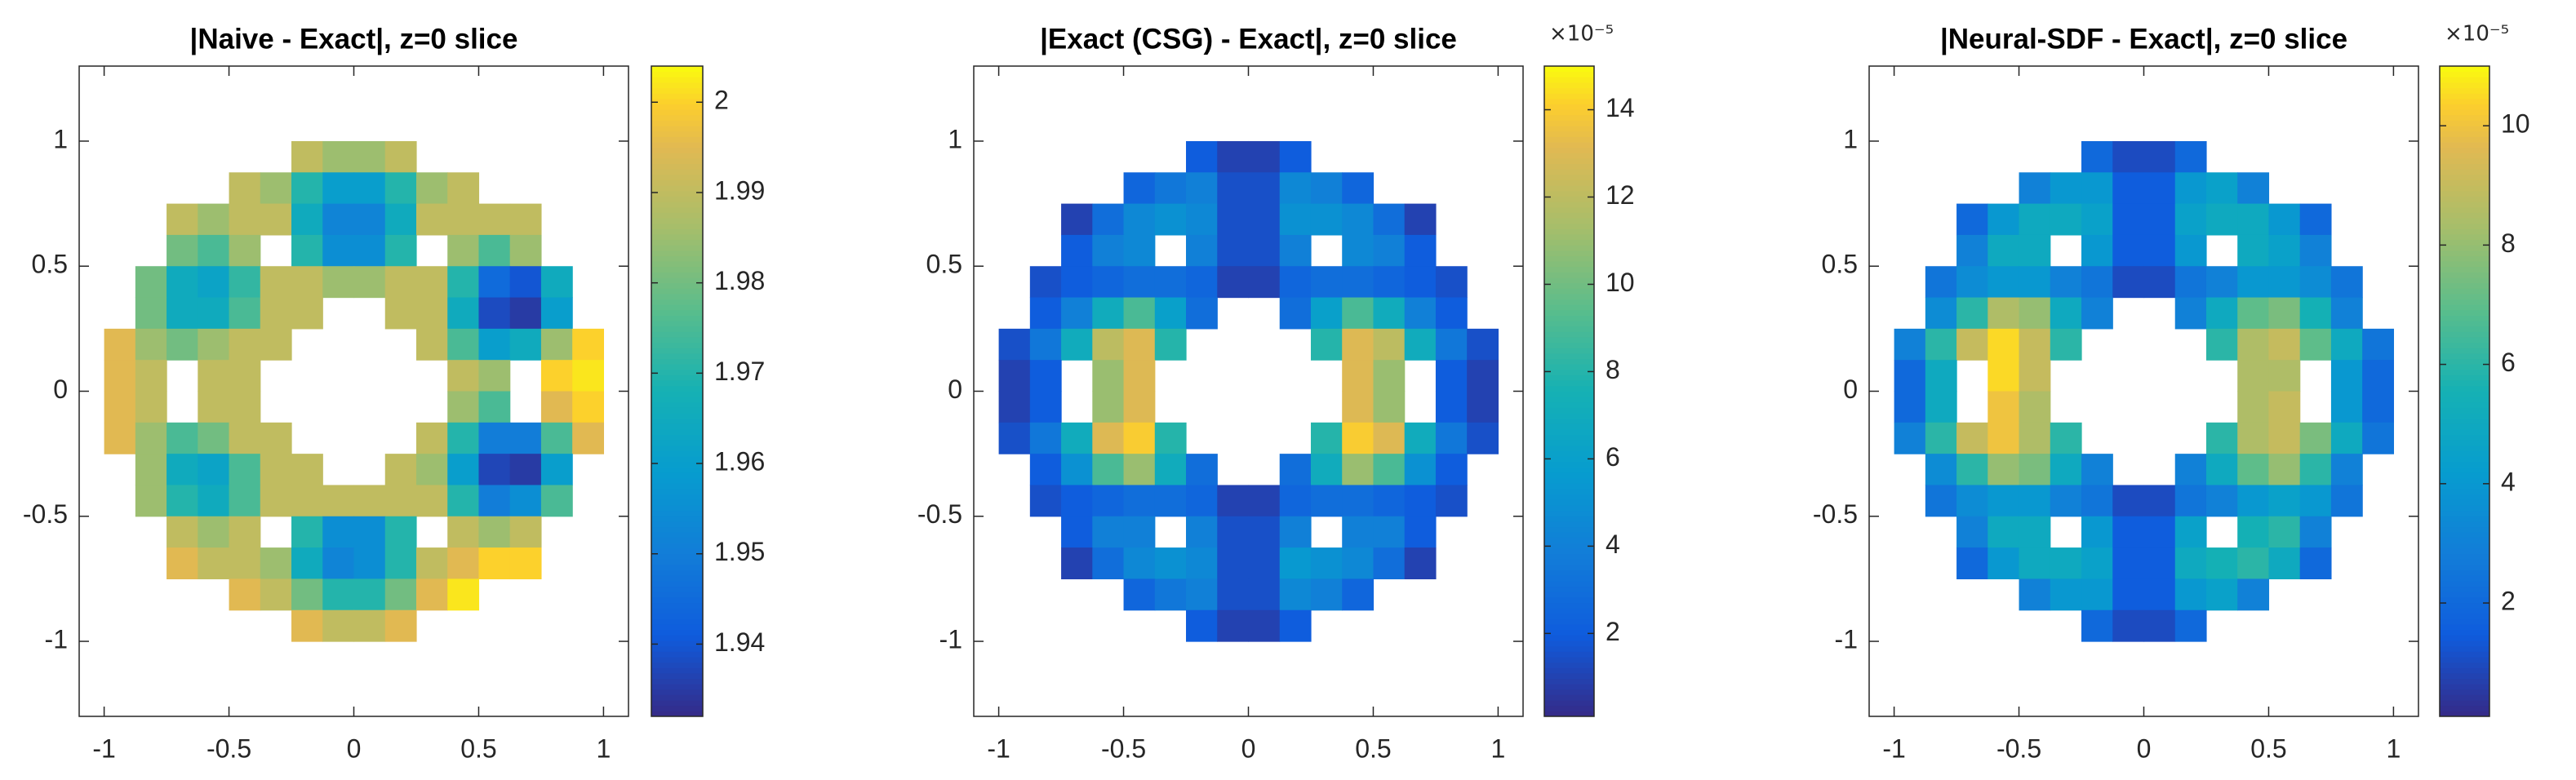 This screenshot has width=2576, height=780. I want to click on x-tick-label: 0.5, so click(2268, 748).